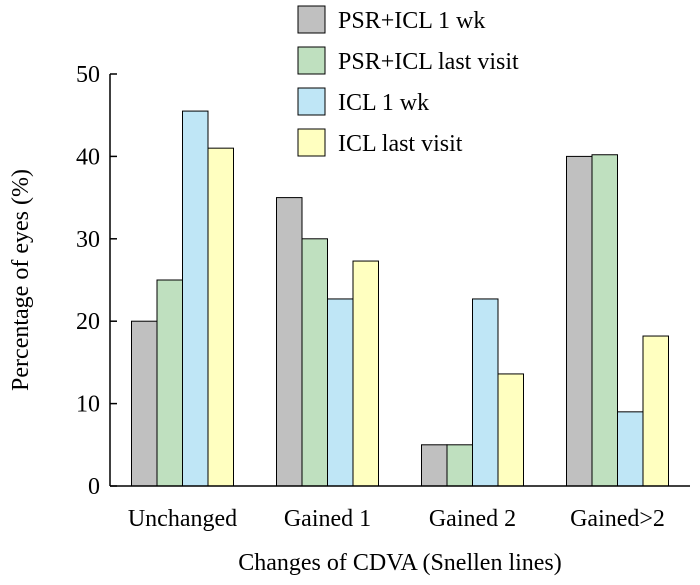  I want to click on y-tick-label: 50, so click(88, 75).